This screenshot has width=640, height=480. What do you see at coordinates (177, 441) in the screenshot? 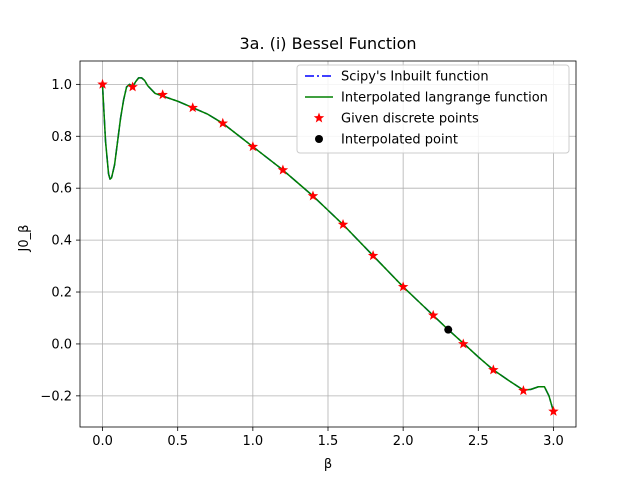
I see `x-tick-label: 0.5` at bounding box center [177, 441].